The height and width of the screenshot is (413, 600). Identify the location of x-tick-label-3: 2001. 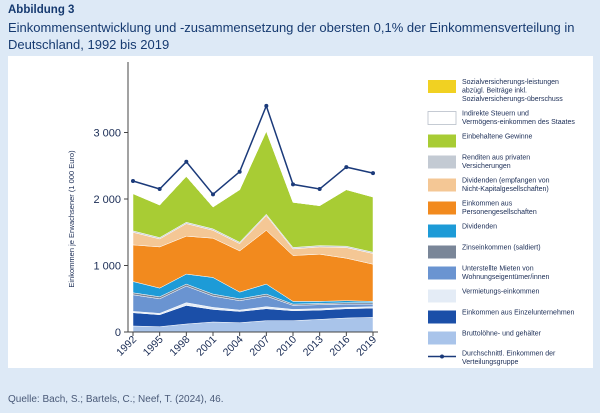
(206, 346).